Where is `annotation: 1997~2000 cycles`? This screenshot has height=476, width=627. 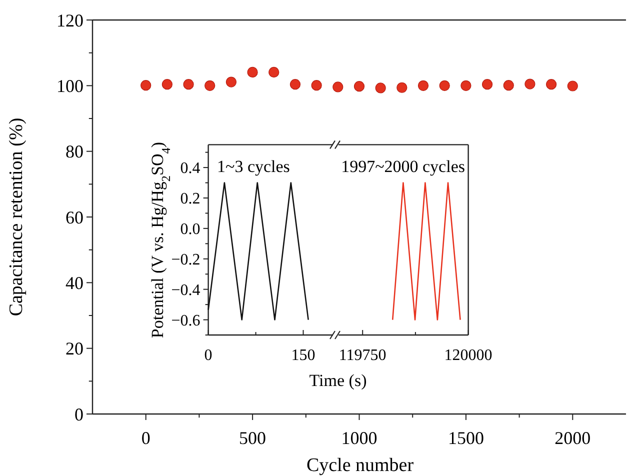 annotation: 1997~2000 cycles is located at coordinates (403, 166).